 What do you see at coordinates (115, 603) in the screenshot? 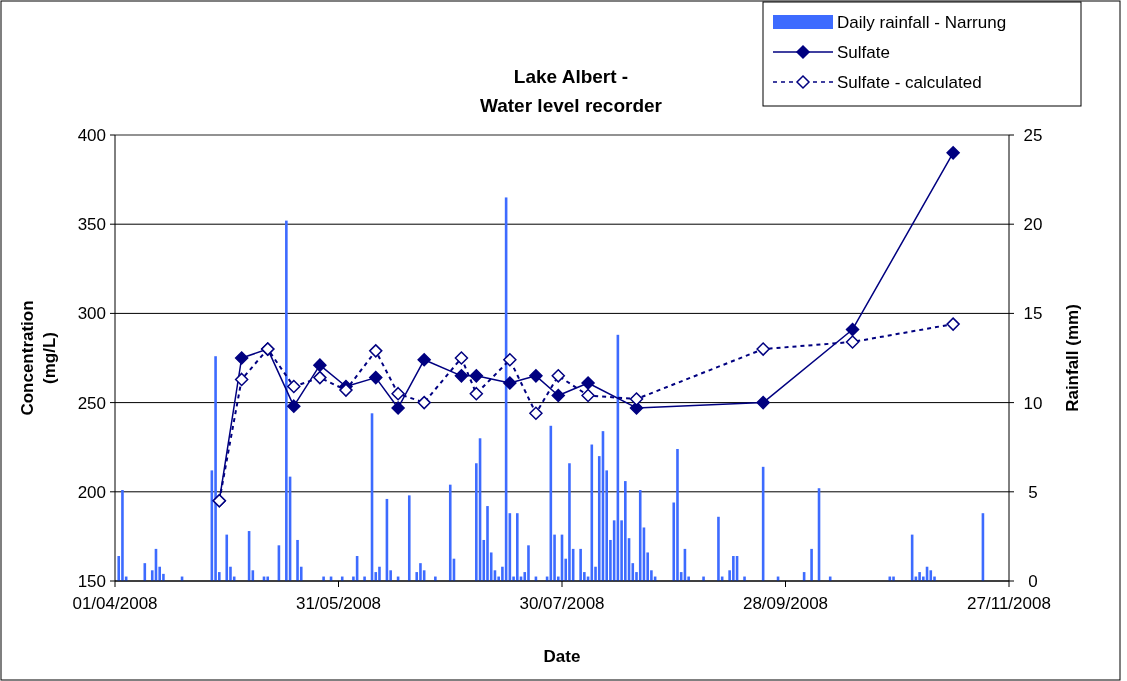
I see `x-tick-label: 01/04/2008` at bounding box center [115, 603].